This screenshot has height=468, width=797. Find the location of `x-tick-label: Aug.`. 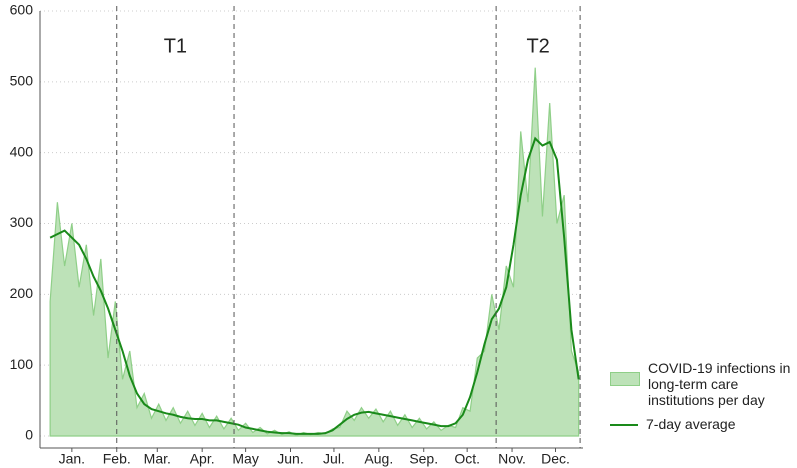

x-tick-label: Aug. is located at coordinates (378, 459).